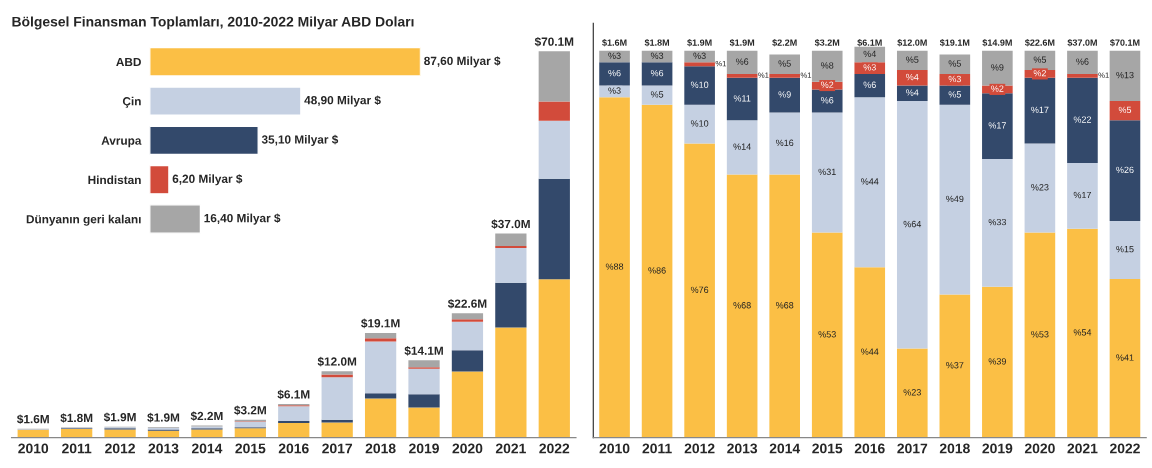 The height and width of the screenshot is (468, 1152). I want to click on x-tick-label: 2019, so click(997, 448).